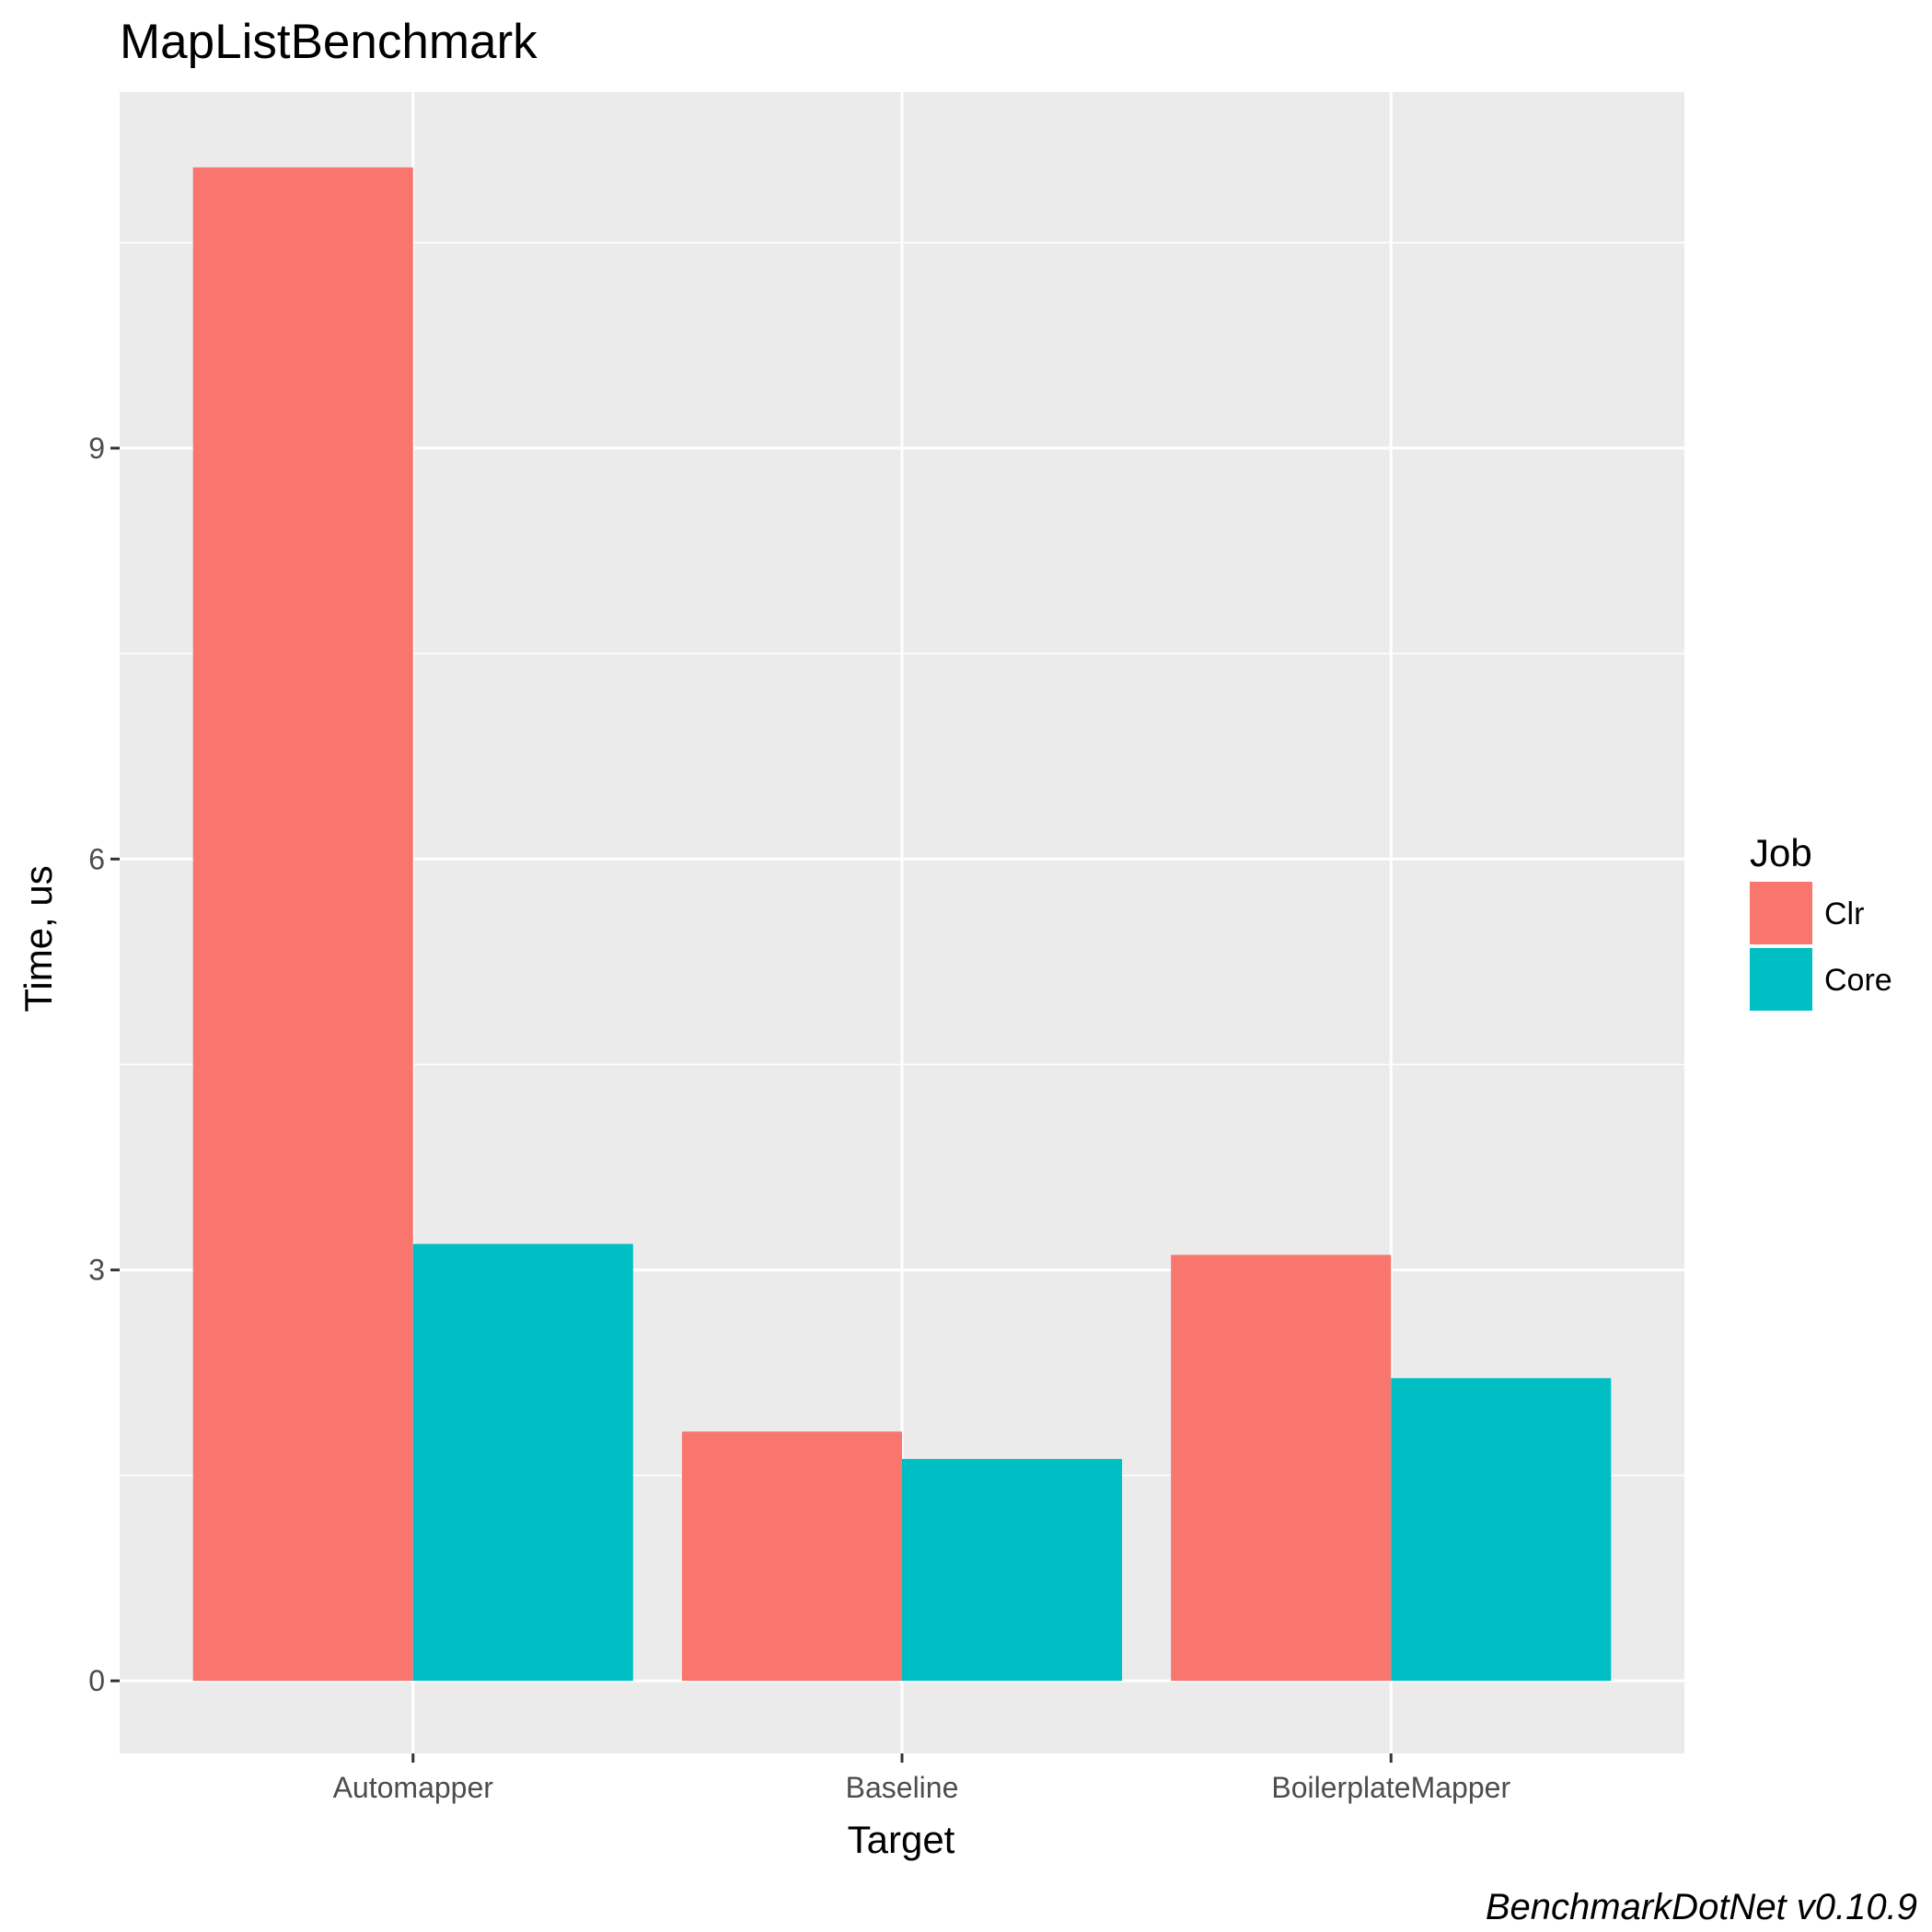  I want to click on y-tick-label: 6, so click(96, 859).